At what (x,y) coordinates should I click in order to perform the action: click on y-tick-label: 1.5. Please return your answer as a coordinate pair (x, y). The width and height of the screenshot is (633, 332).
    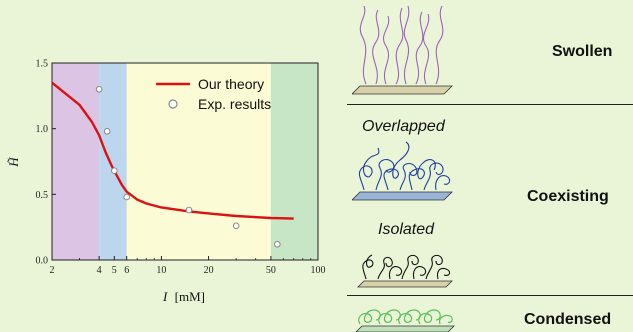
    Looking at the image, I should click on (42, 64).